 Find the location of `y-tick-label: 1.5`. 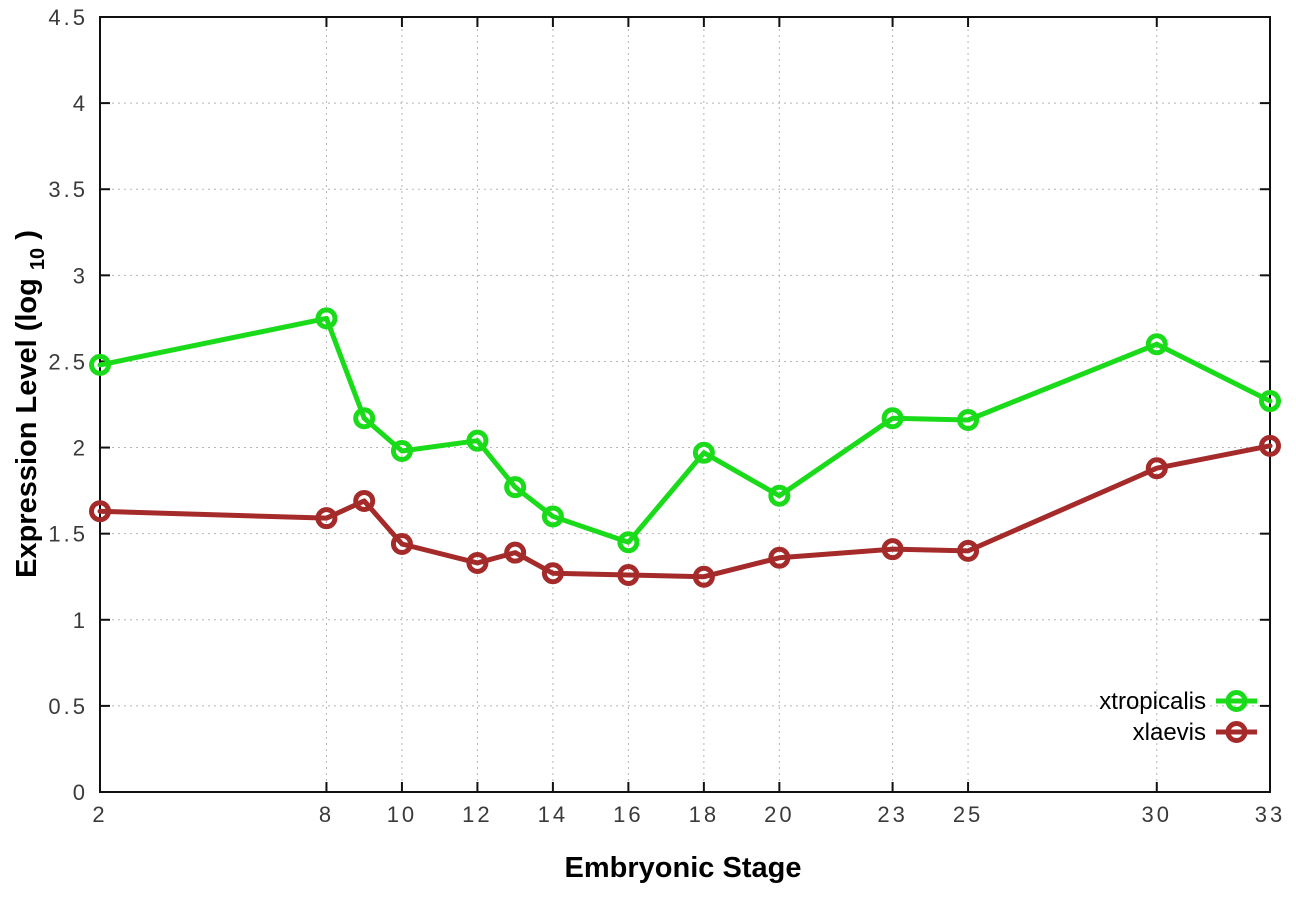

y-tick-label: 1.5 is located at coordinates (68, 534).